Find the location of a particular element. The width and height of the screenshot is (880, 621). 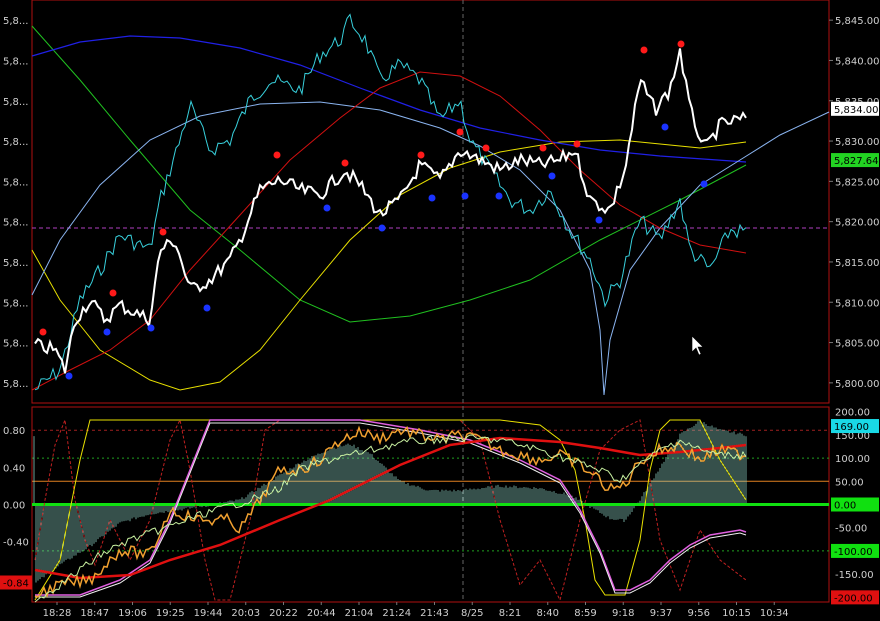

oscillator-badge-label: -200.00 is located at coordinates (853, 598).